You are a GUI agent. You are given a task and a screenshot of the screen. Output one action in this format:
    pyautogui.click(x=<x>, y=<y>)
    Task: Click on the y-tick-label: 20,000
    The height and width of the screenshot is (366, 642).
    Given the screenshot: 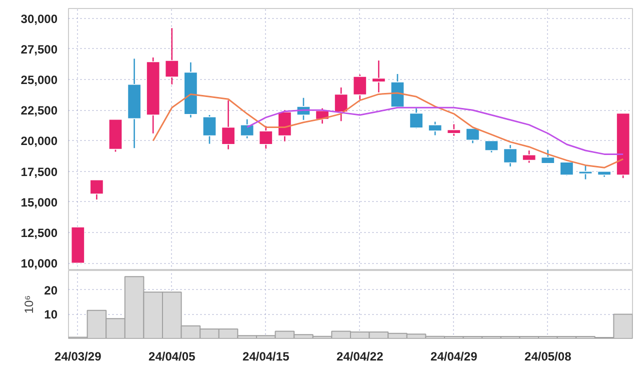 What is the action you would take?
    pyautogui.click(x=39, y=141)
    